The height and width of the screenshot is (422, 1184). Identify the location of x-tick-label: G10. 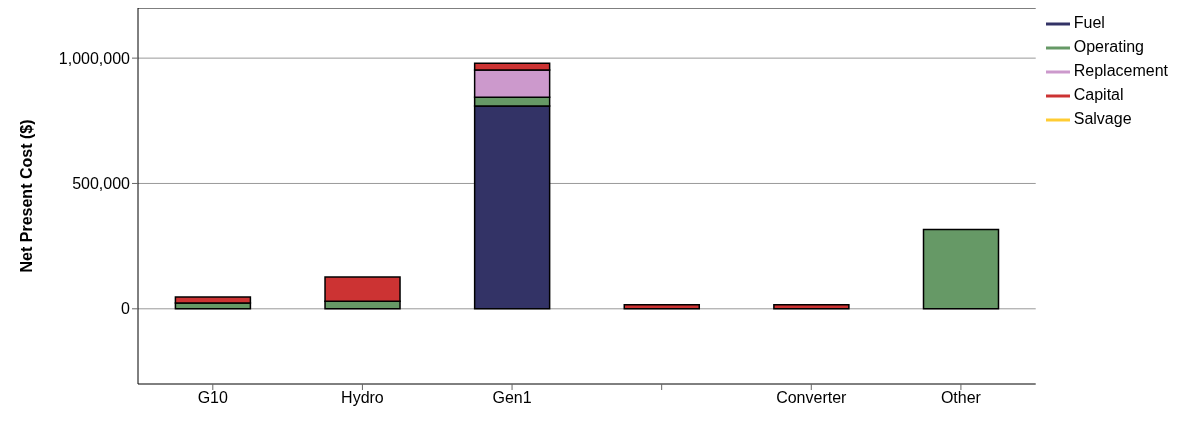
(213, 398).